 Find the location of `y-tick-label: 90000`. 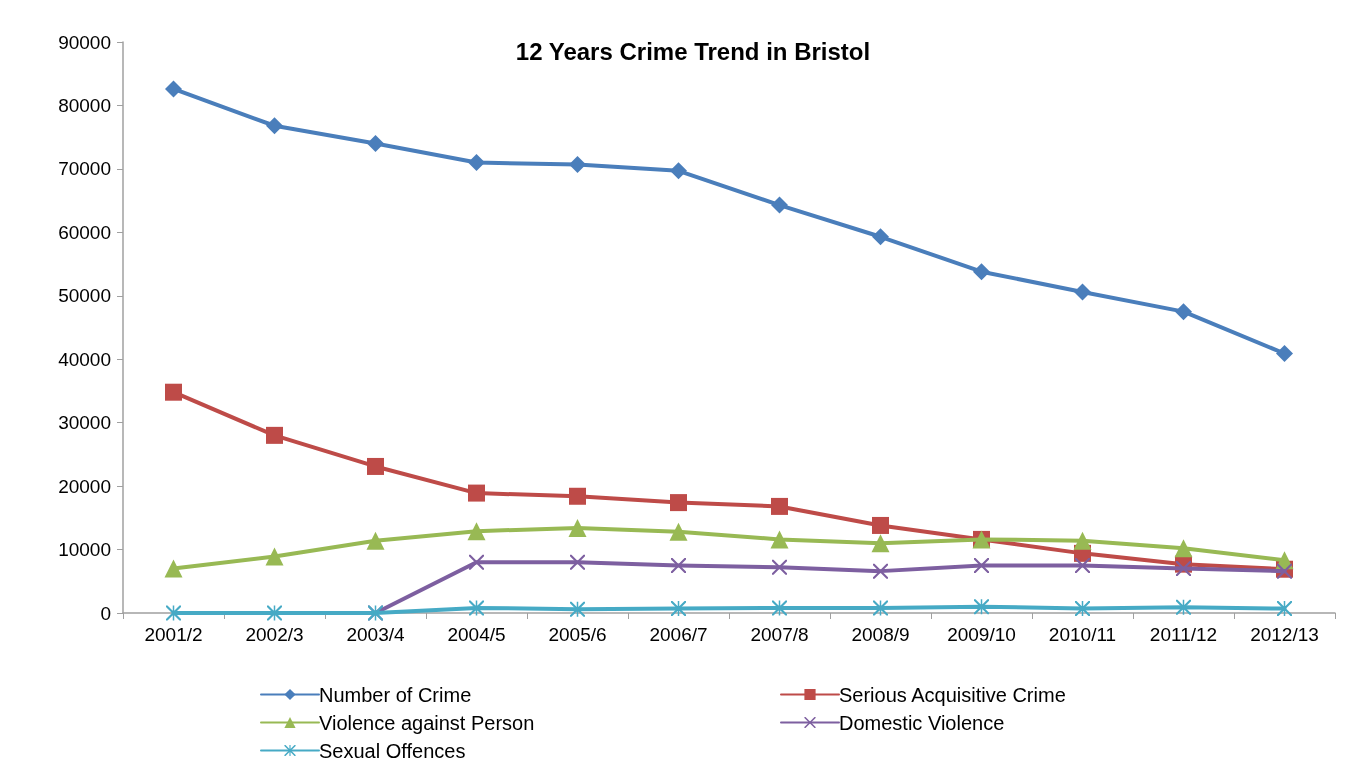

y-tick-label: 90000 is located at coordinates (84, 42).